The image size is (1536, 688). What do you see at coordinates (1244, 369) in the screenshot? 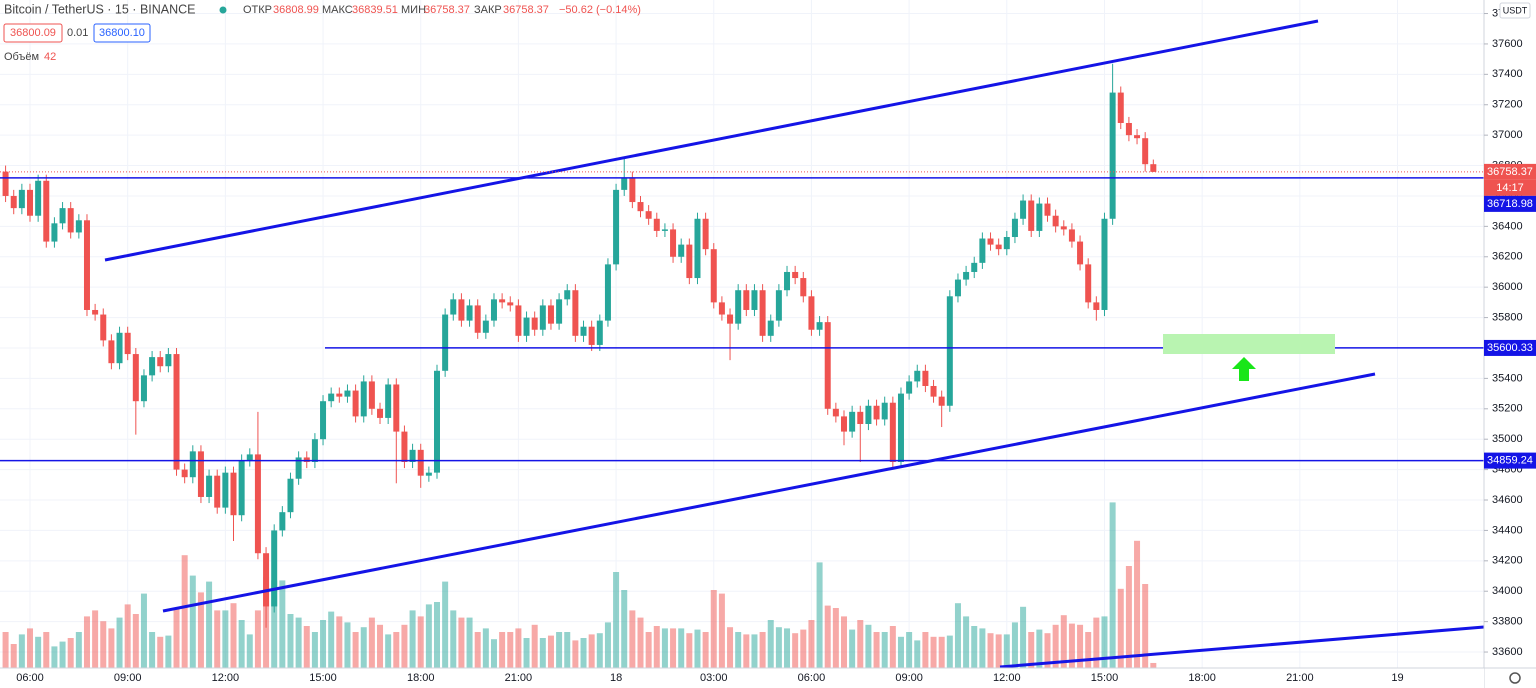
I see `arrow-up` at bounding box center [1244, 369].